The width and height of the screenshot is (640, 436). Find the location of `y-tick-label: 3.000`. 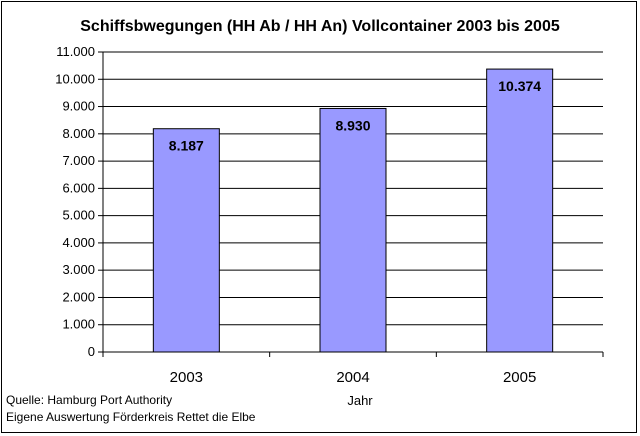

y-tick-label: 3.000 is located at coordinates (78, 269).